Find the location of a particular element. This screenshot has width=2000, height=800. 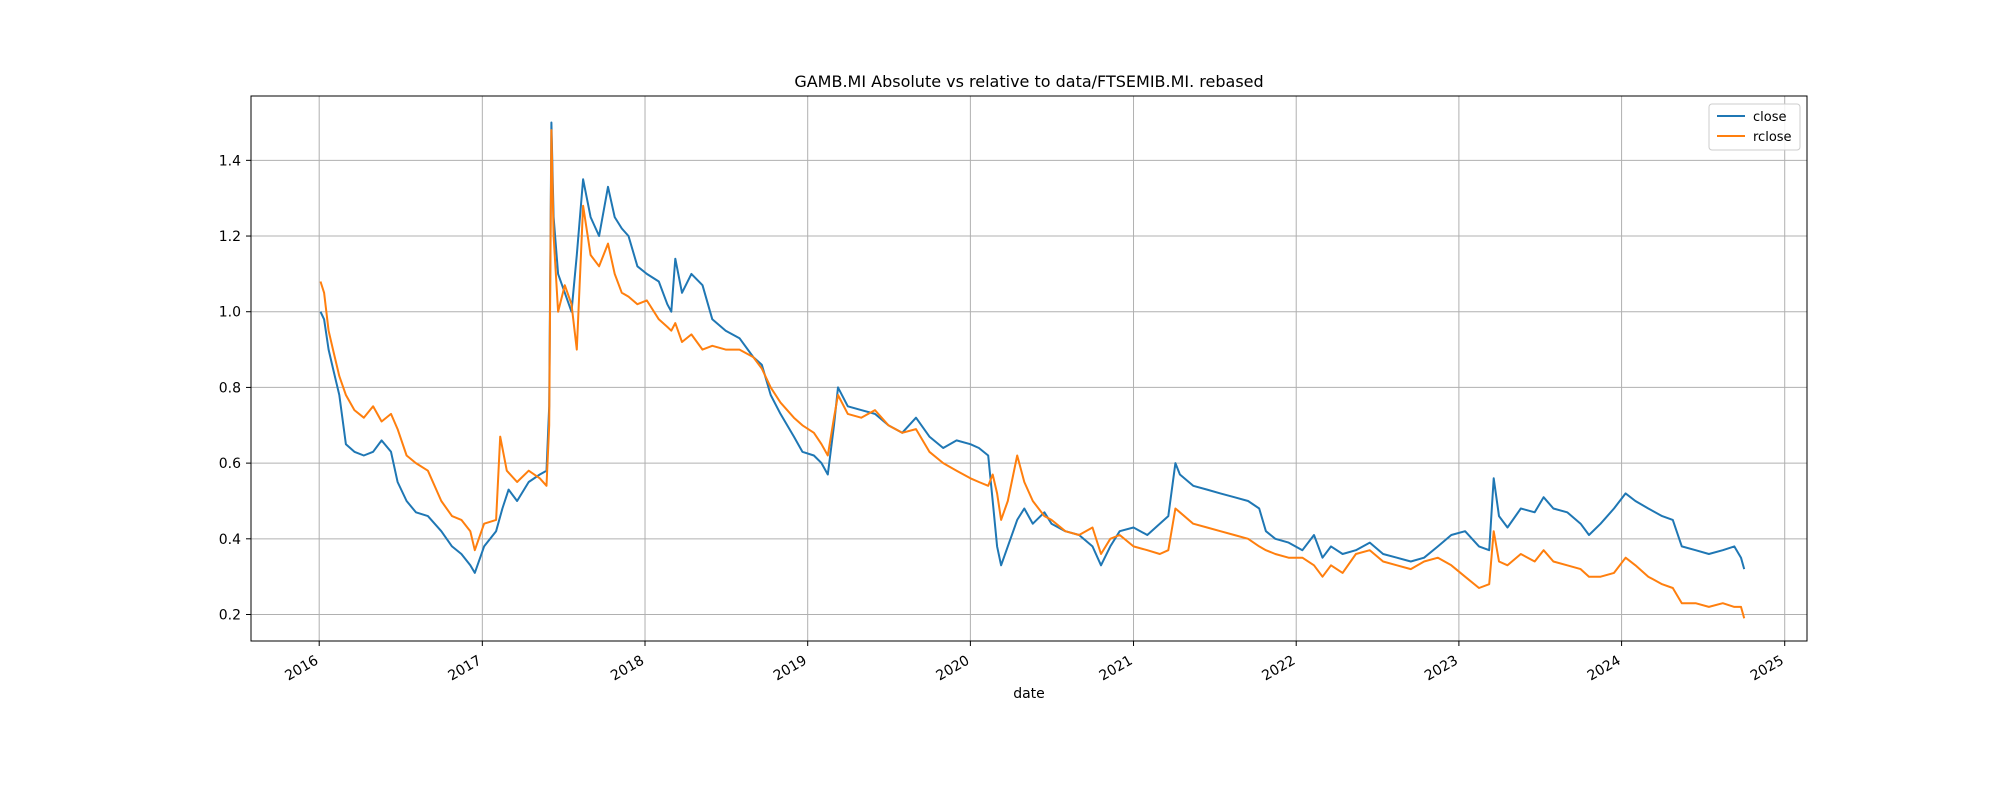

legend-label-close: close is located at coordinates (1769, 117).